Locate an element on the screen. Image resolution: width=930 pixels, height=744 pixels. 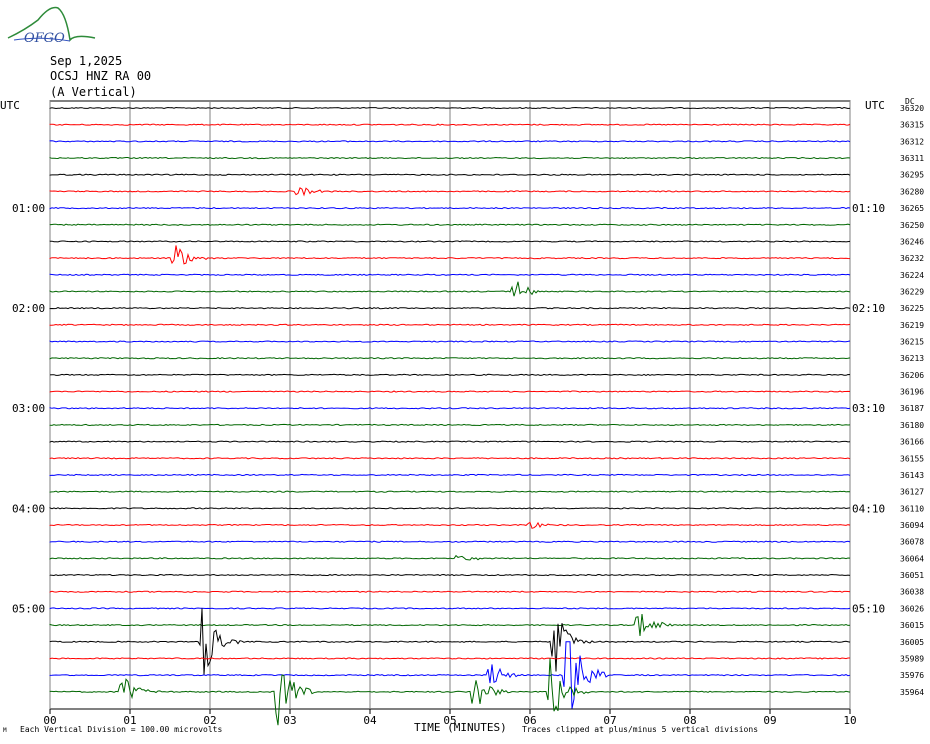
dc-offset-label: 36051 is located at coordinates (912, 575).